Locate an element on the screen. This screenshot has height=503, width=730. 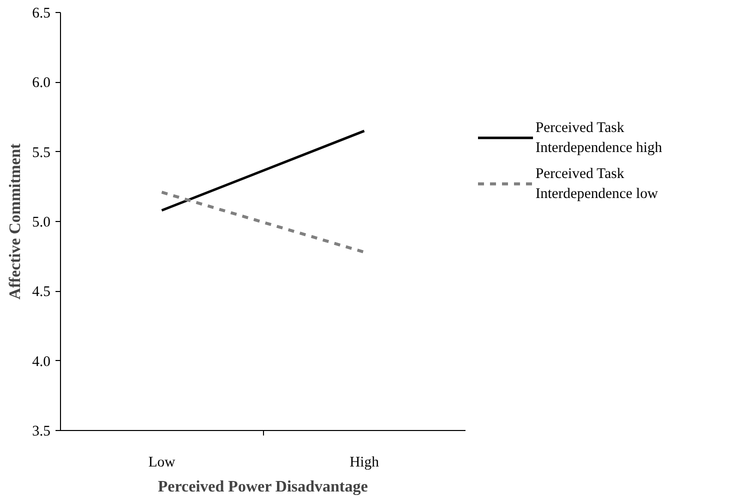
y-tick-label: 6.0 is located at coordinates (41, 83).